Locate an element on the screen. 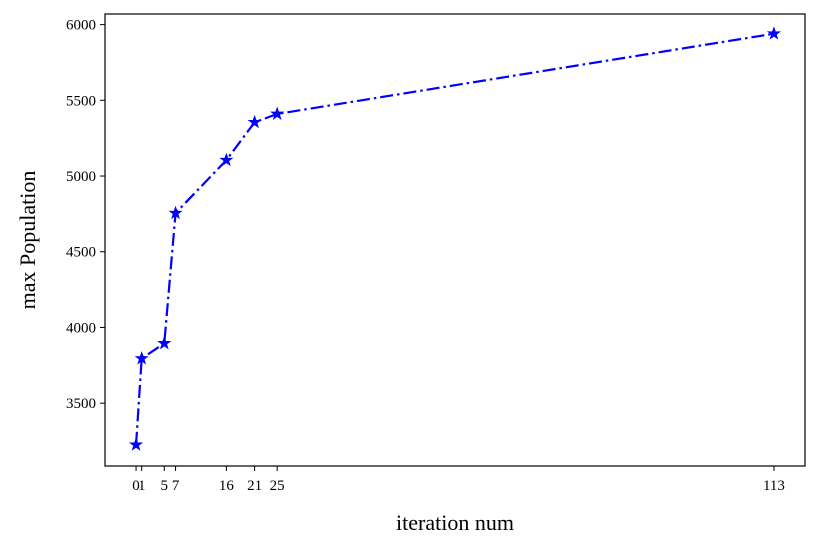 This screenshot has width=817, height=551. x-tick-label: 7 is located at coordinates (176, 486).